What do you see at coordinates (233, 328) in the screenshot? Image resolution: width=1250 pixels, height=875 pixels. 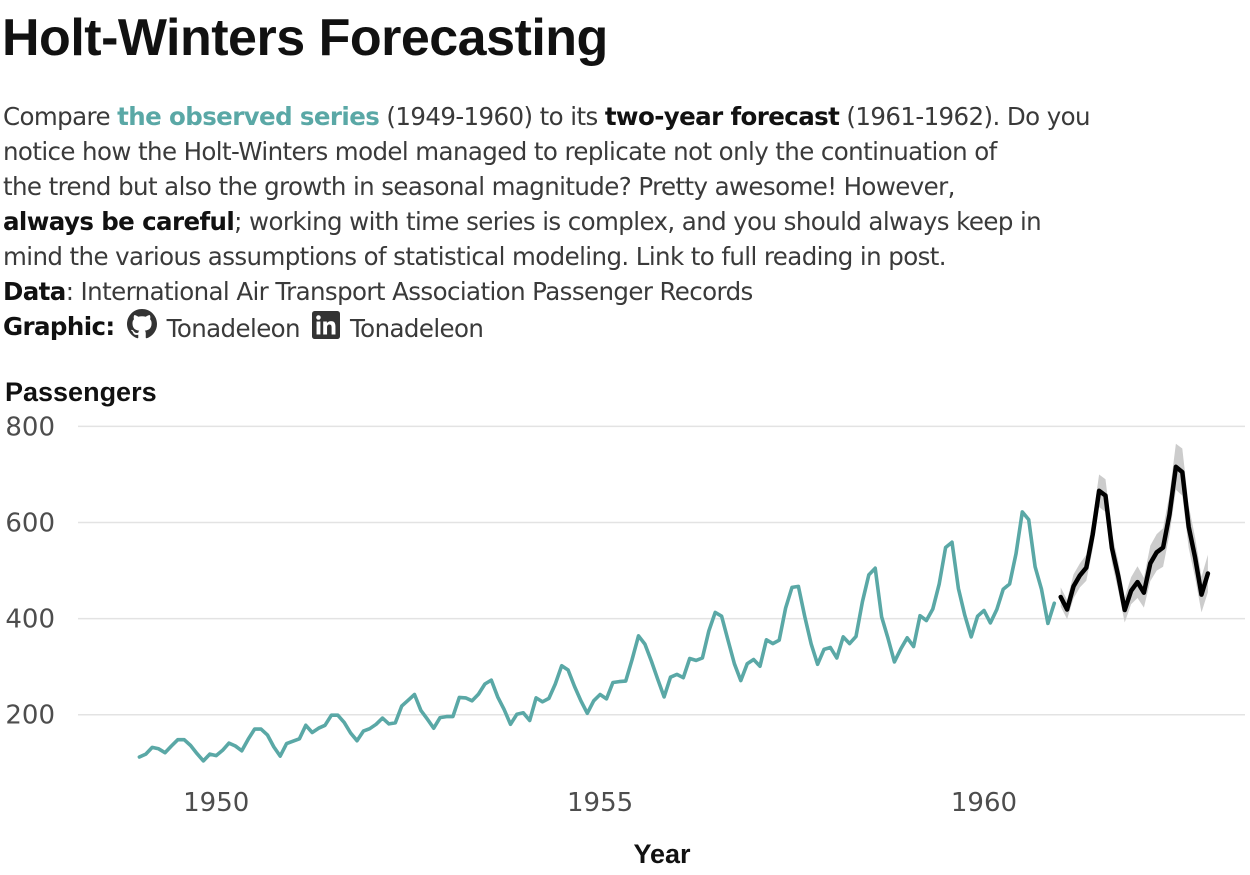 I see `github-handle: Tonadeleon` at bounding box center [233, 328].